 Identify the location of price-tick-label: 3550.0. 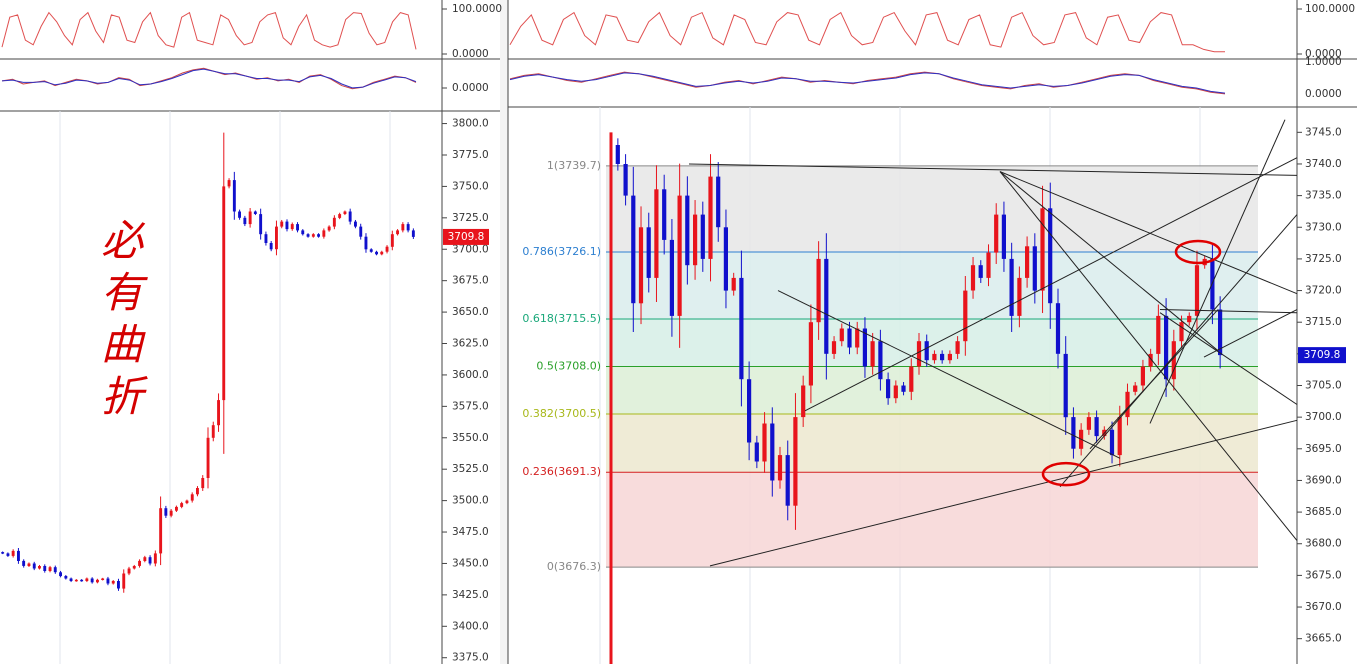
(470, 438).